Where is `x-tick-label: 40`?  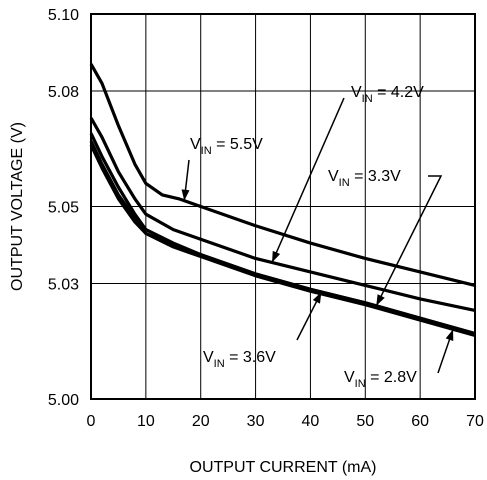
x-tick-label: 40 is located at coordinates (311, 421).